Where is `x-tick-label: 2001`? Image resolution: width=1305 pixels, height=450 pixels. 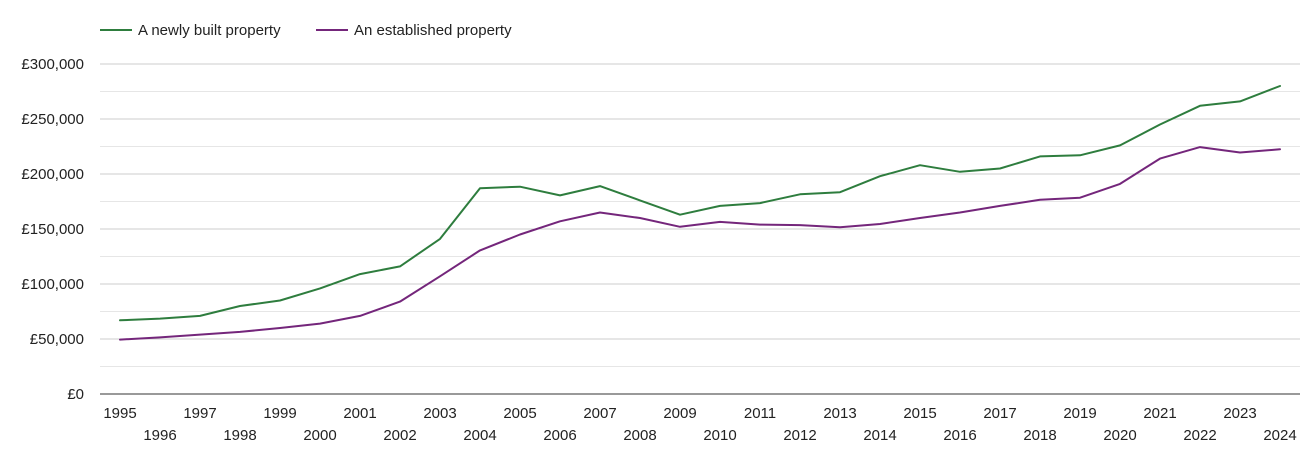 x-tick-label: 2001 is located at coordinates (359, 413).